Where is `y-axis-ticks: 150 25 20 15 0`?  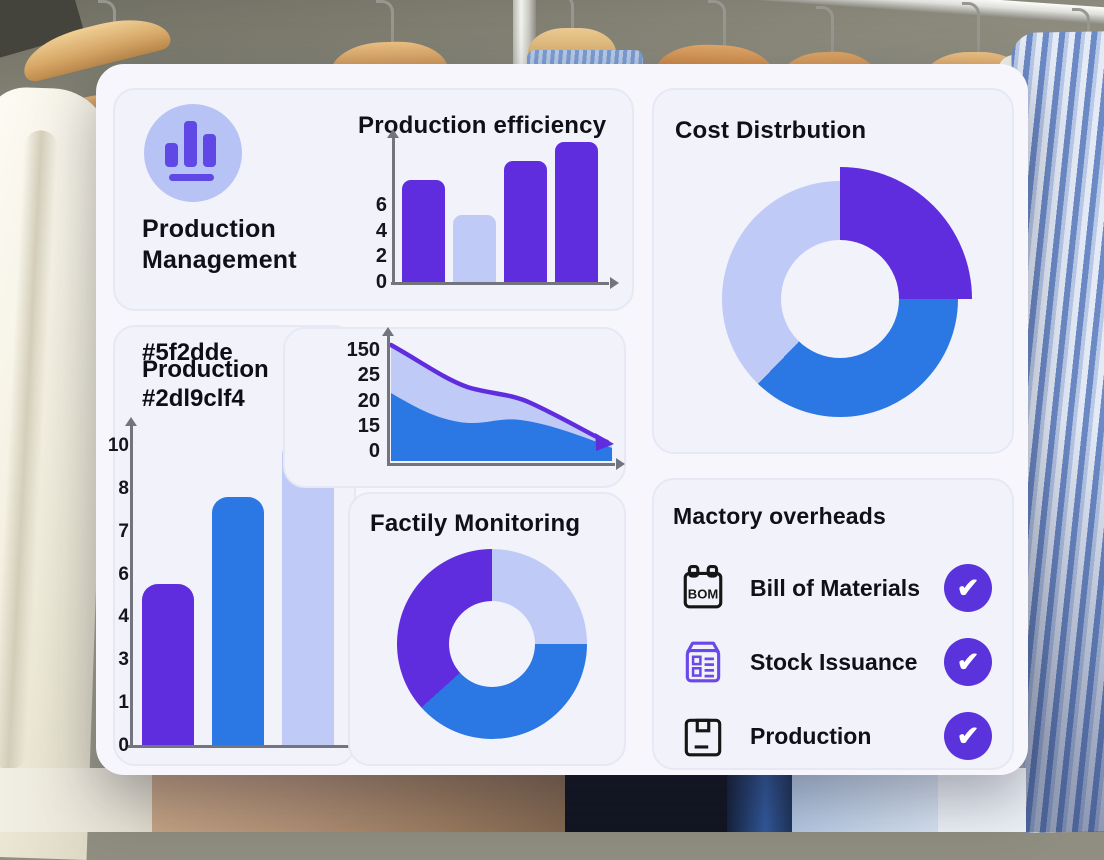 y-axis-ticks: 150 25 20 15 0 is located at coordinates (358, 401).